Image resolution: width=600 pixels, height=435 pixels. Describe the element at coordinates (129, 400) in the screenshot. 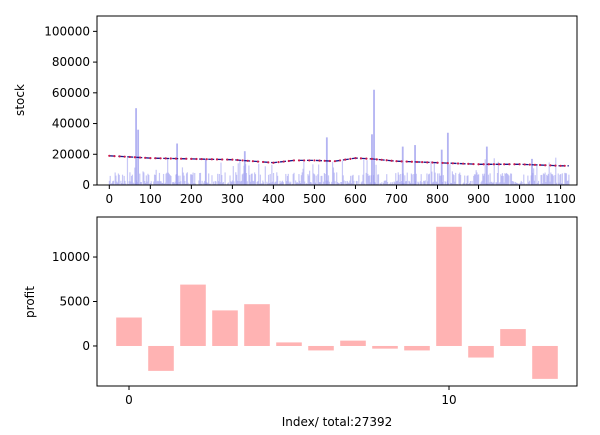

I see `profit-x-tick-label: 0` at that location.